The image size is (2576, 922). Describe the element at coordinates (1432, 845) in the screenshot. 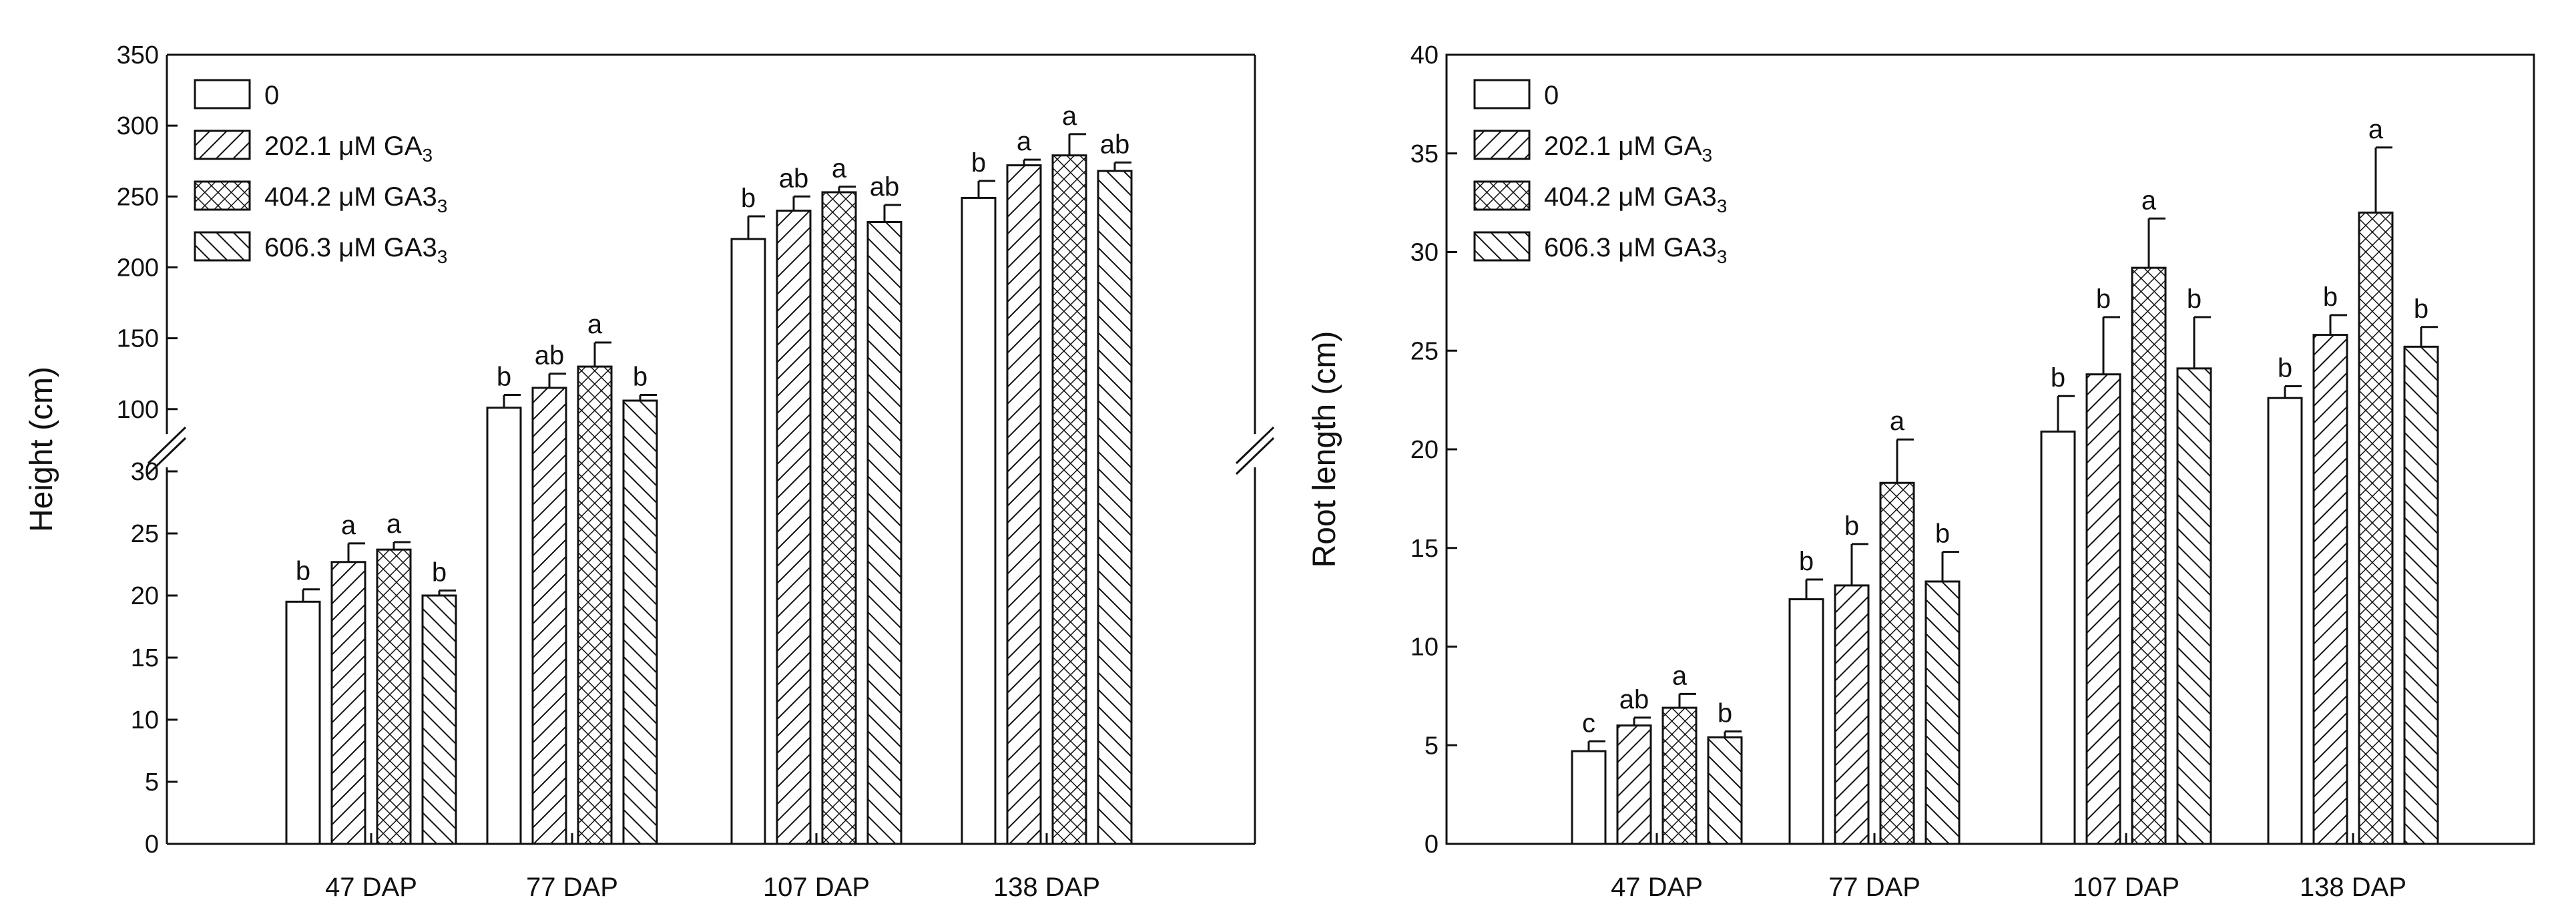

I see `y-tick-label: 0` at that location.